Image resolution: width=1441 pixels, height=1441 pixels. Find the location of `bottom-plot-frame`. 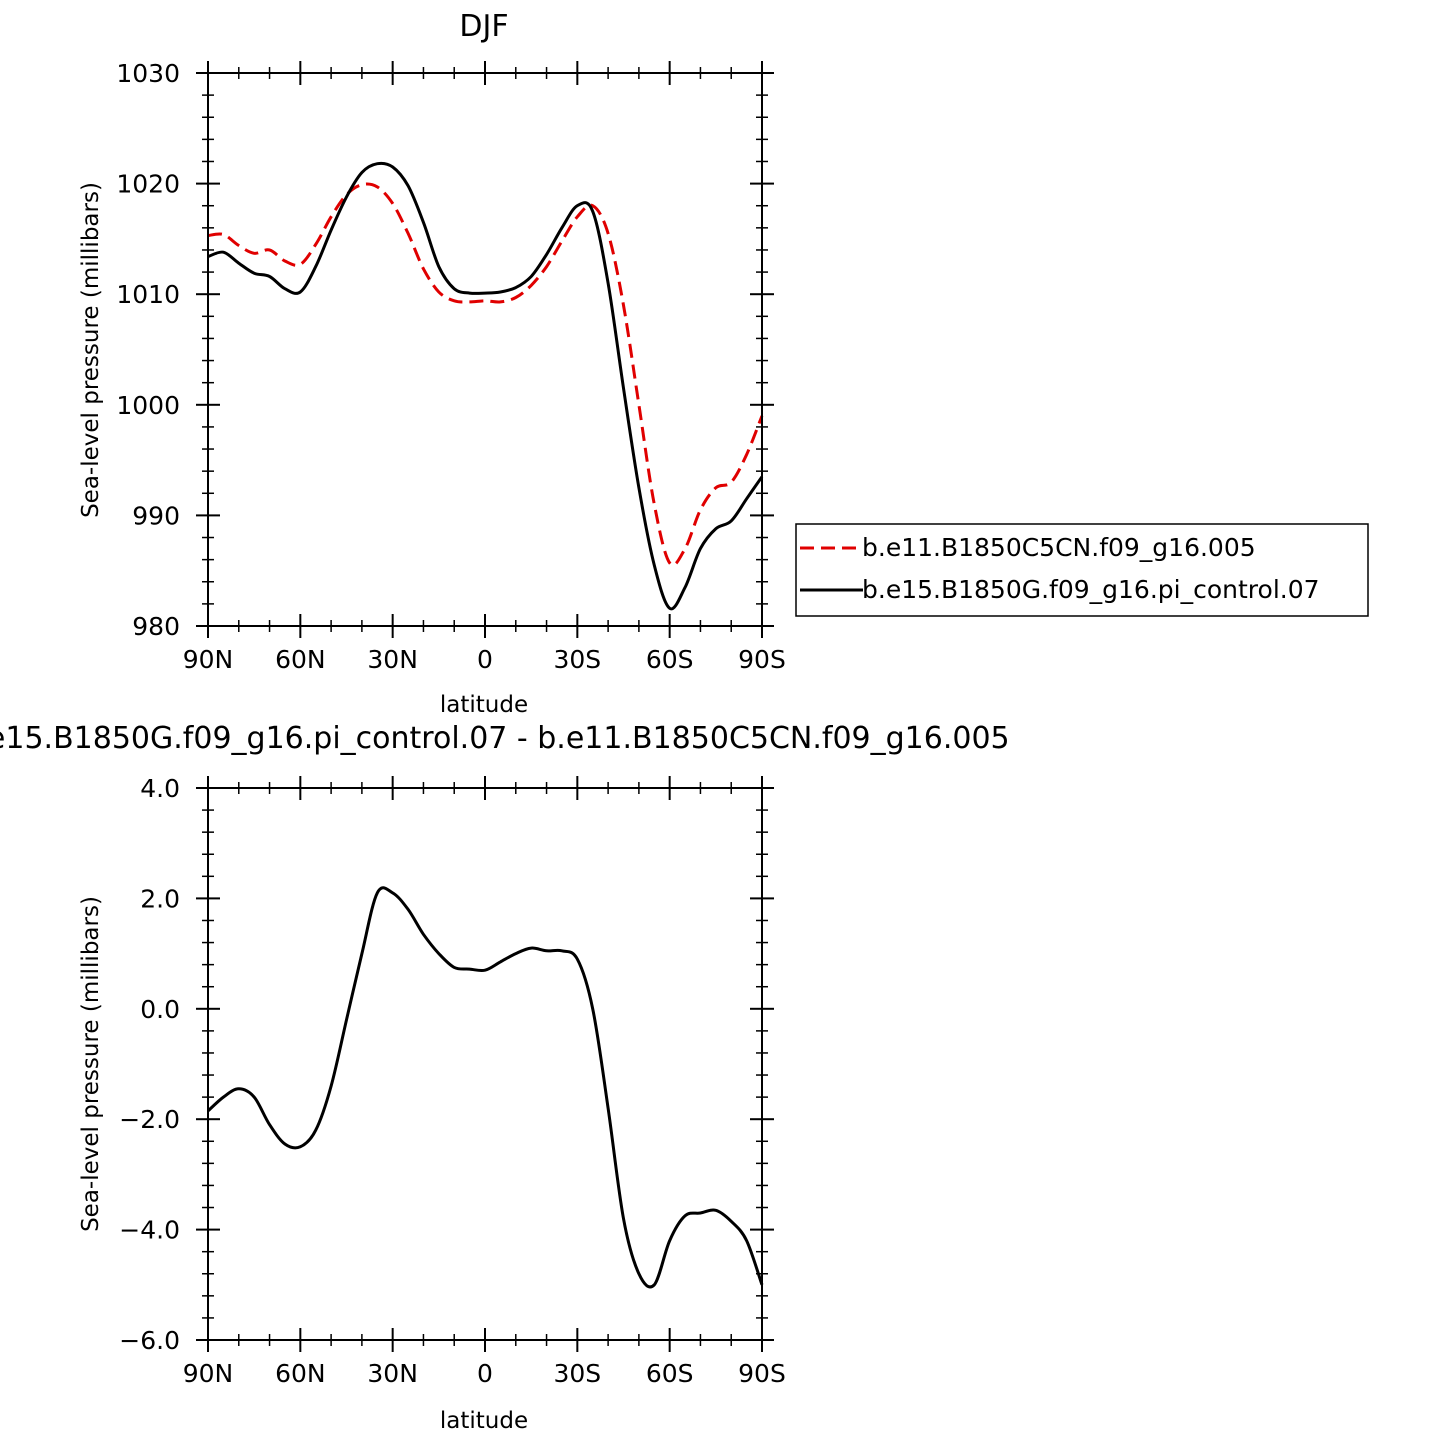

bottom-plot-frame is located at coordinates (485, 1064).